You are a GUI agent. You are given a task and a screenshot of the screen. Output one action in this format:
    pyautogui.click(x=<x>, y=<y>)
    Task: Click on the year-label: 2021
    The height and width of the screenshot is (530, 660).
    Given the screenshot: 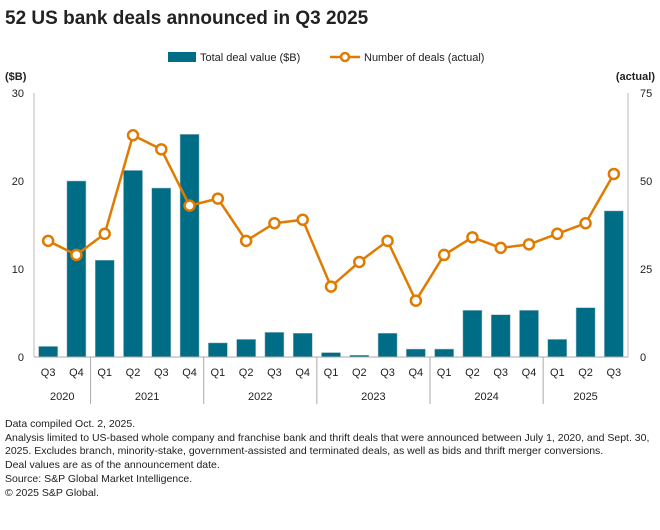 What is the action you would take?
    pyautogui.click(x=147, y=397)
    